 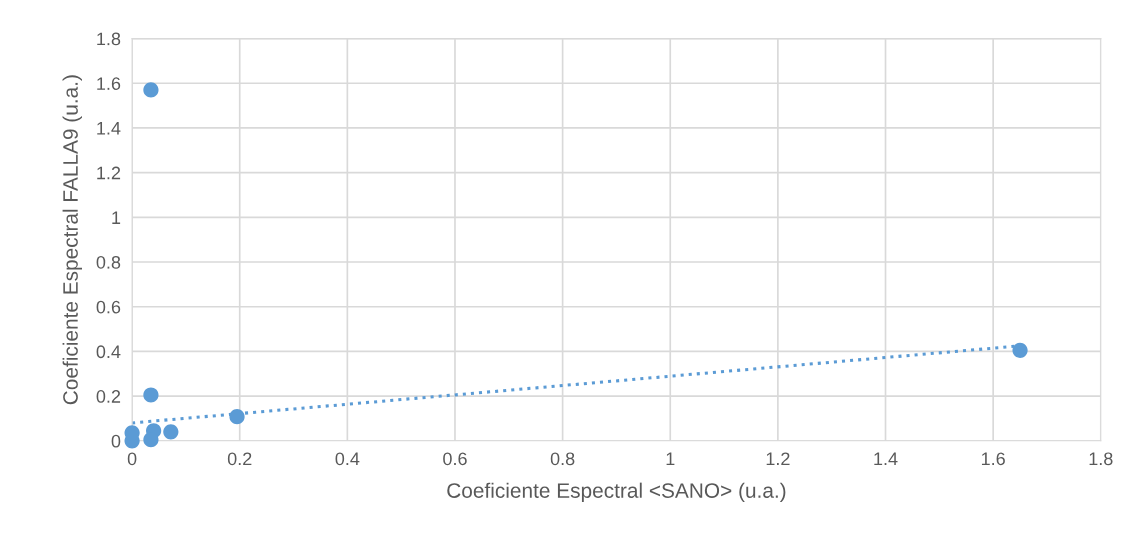 What do you see at coordinates (108, 396) in the screenshot?
I see `y-tick-label: 0.2` at bounding box center [108, 396].